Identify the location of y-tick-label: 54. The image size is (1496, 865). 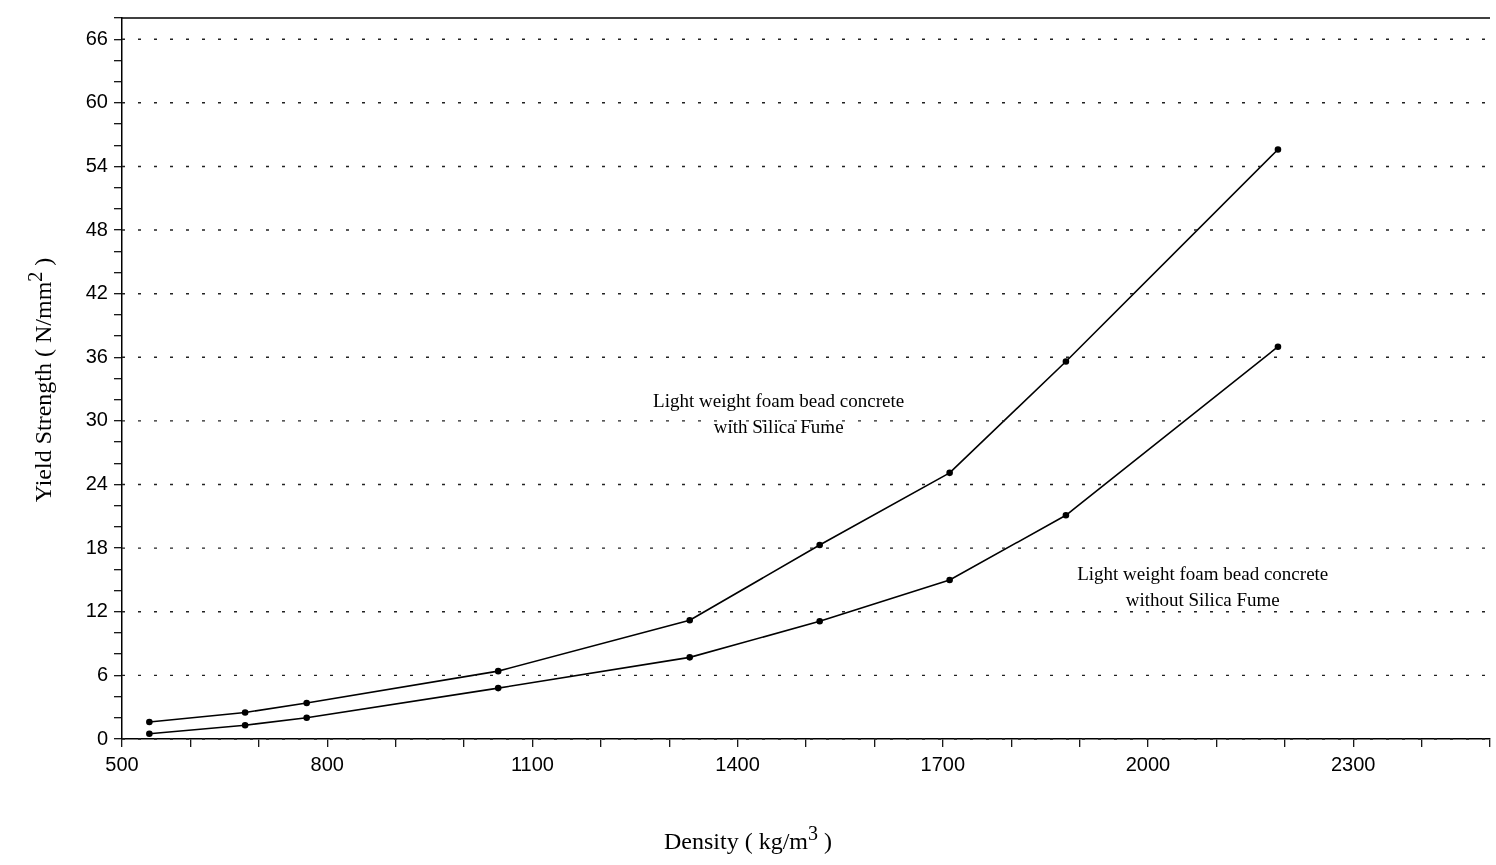
(96, 164).